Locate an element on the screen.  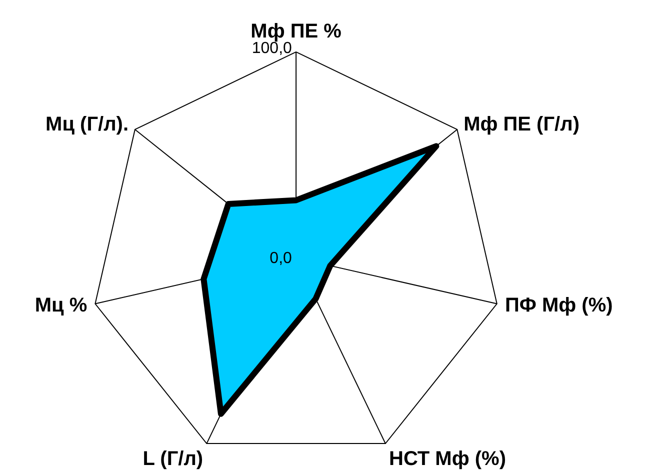
spoke-label: Мц % is located at coordinates (61, 305).